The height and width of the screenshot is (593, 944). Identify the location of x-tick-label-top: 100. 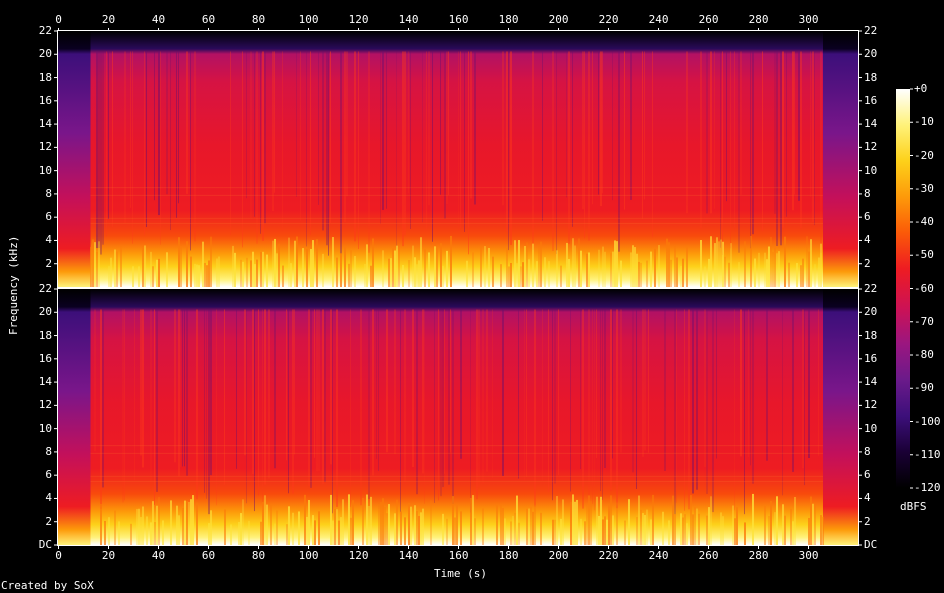
(308, 19).